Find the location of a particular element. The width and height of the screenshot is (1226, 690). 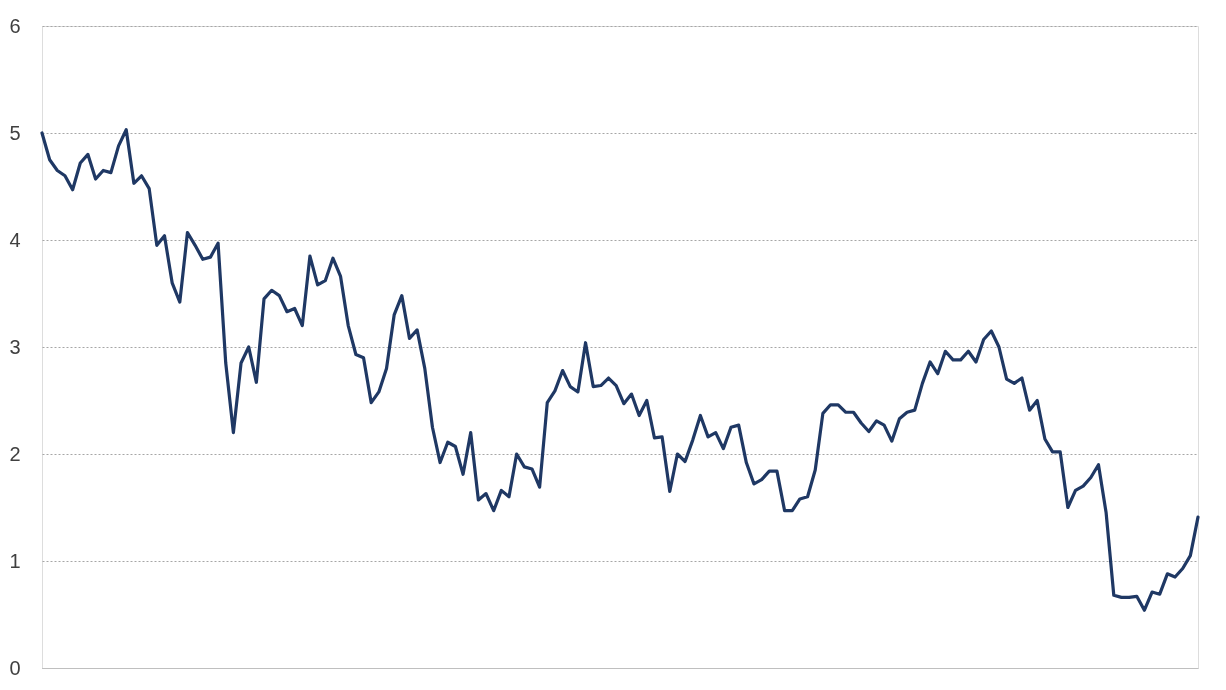

y-tick-label: 6 is located at coordinates (15, 25).